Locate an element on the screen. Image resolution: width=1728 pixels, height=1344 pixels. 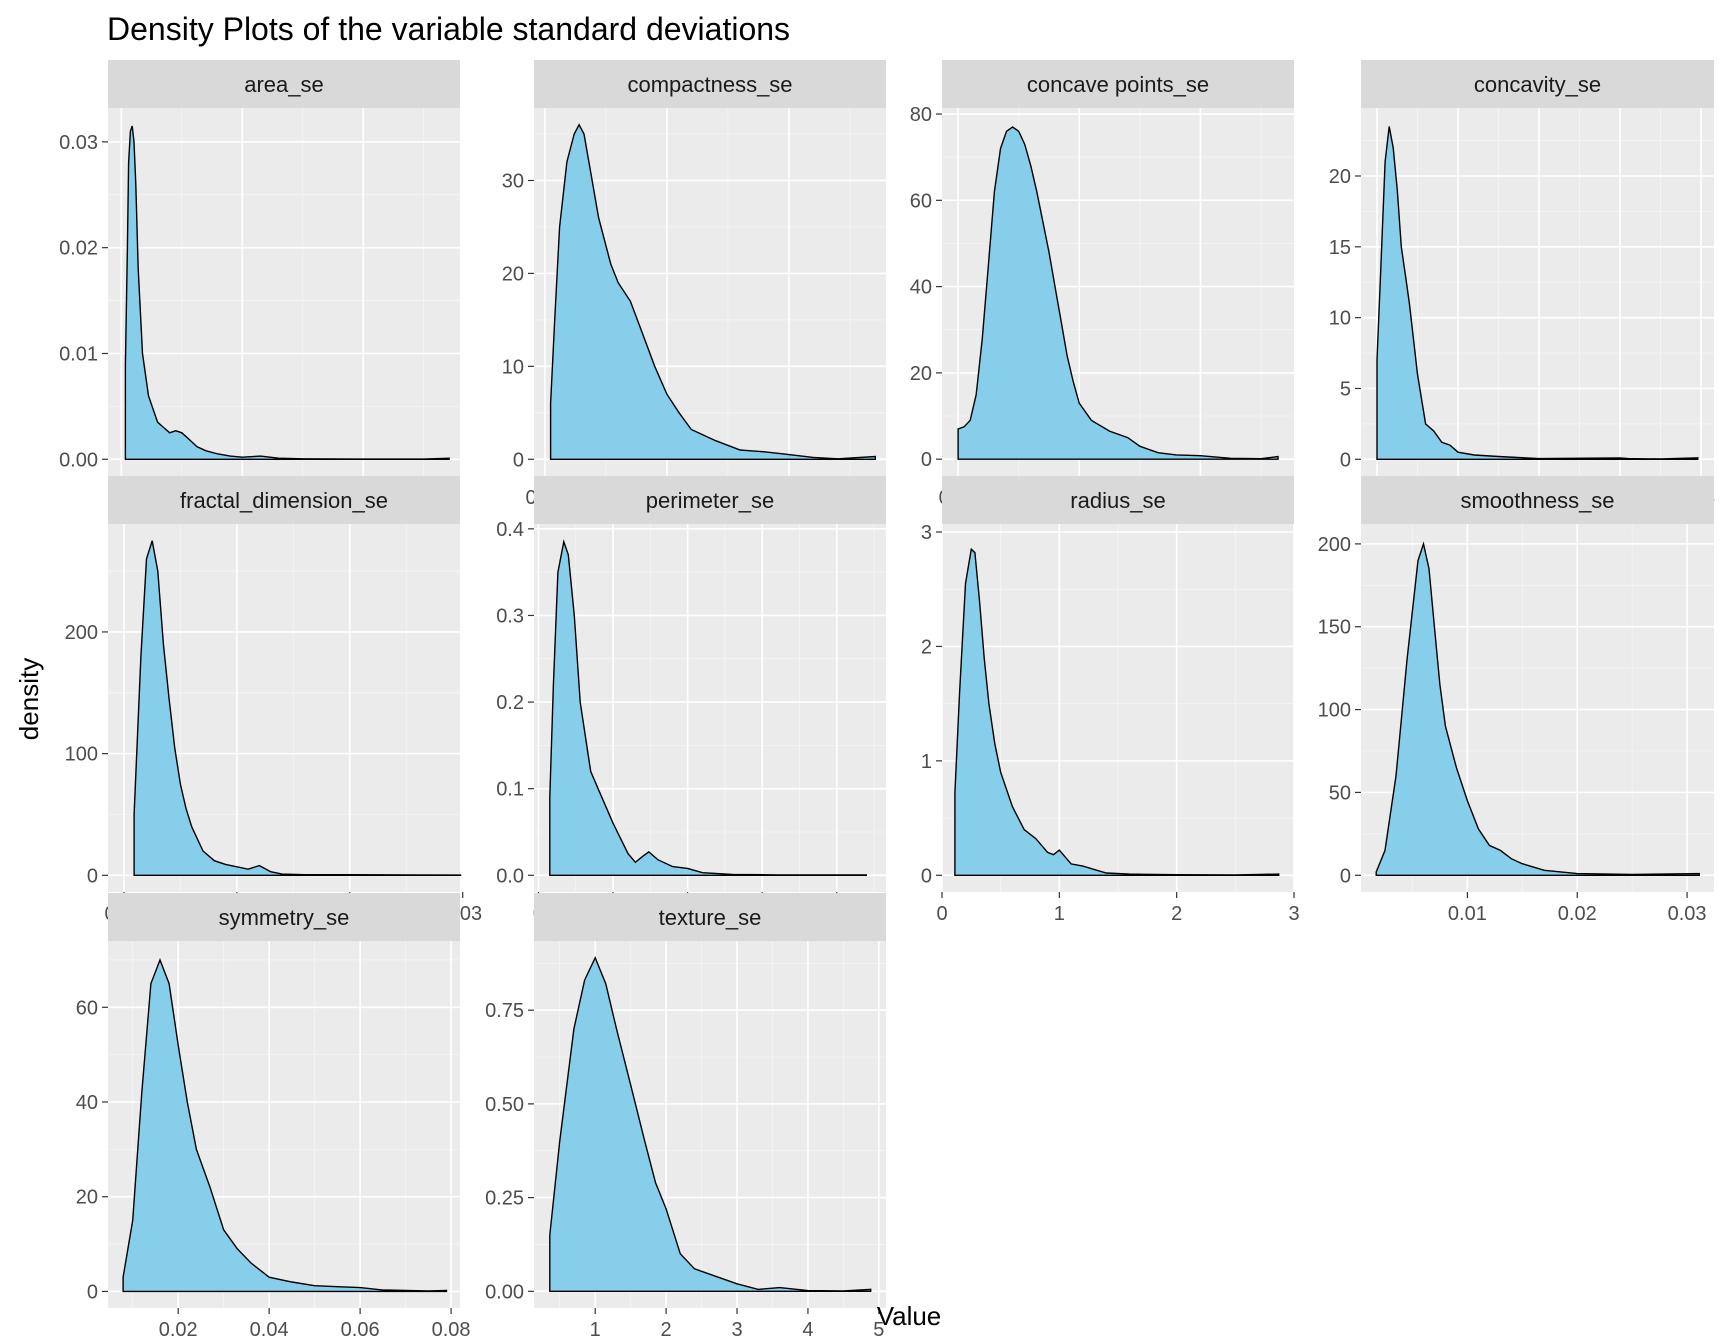
x-tick-label: 0.06 is located at coordinates (360, 1330).